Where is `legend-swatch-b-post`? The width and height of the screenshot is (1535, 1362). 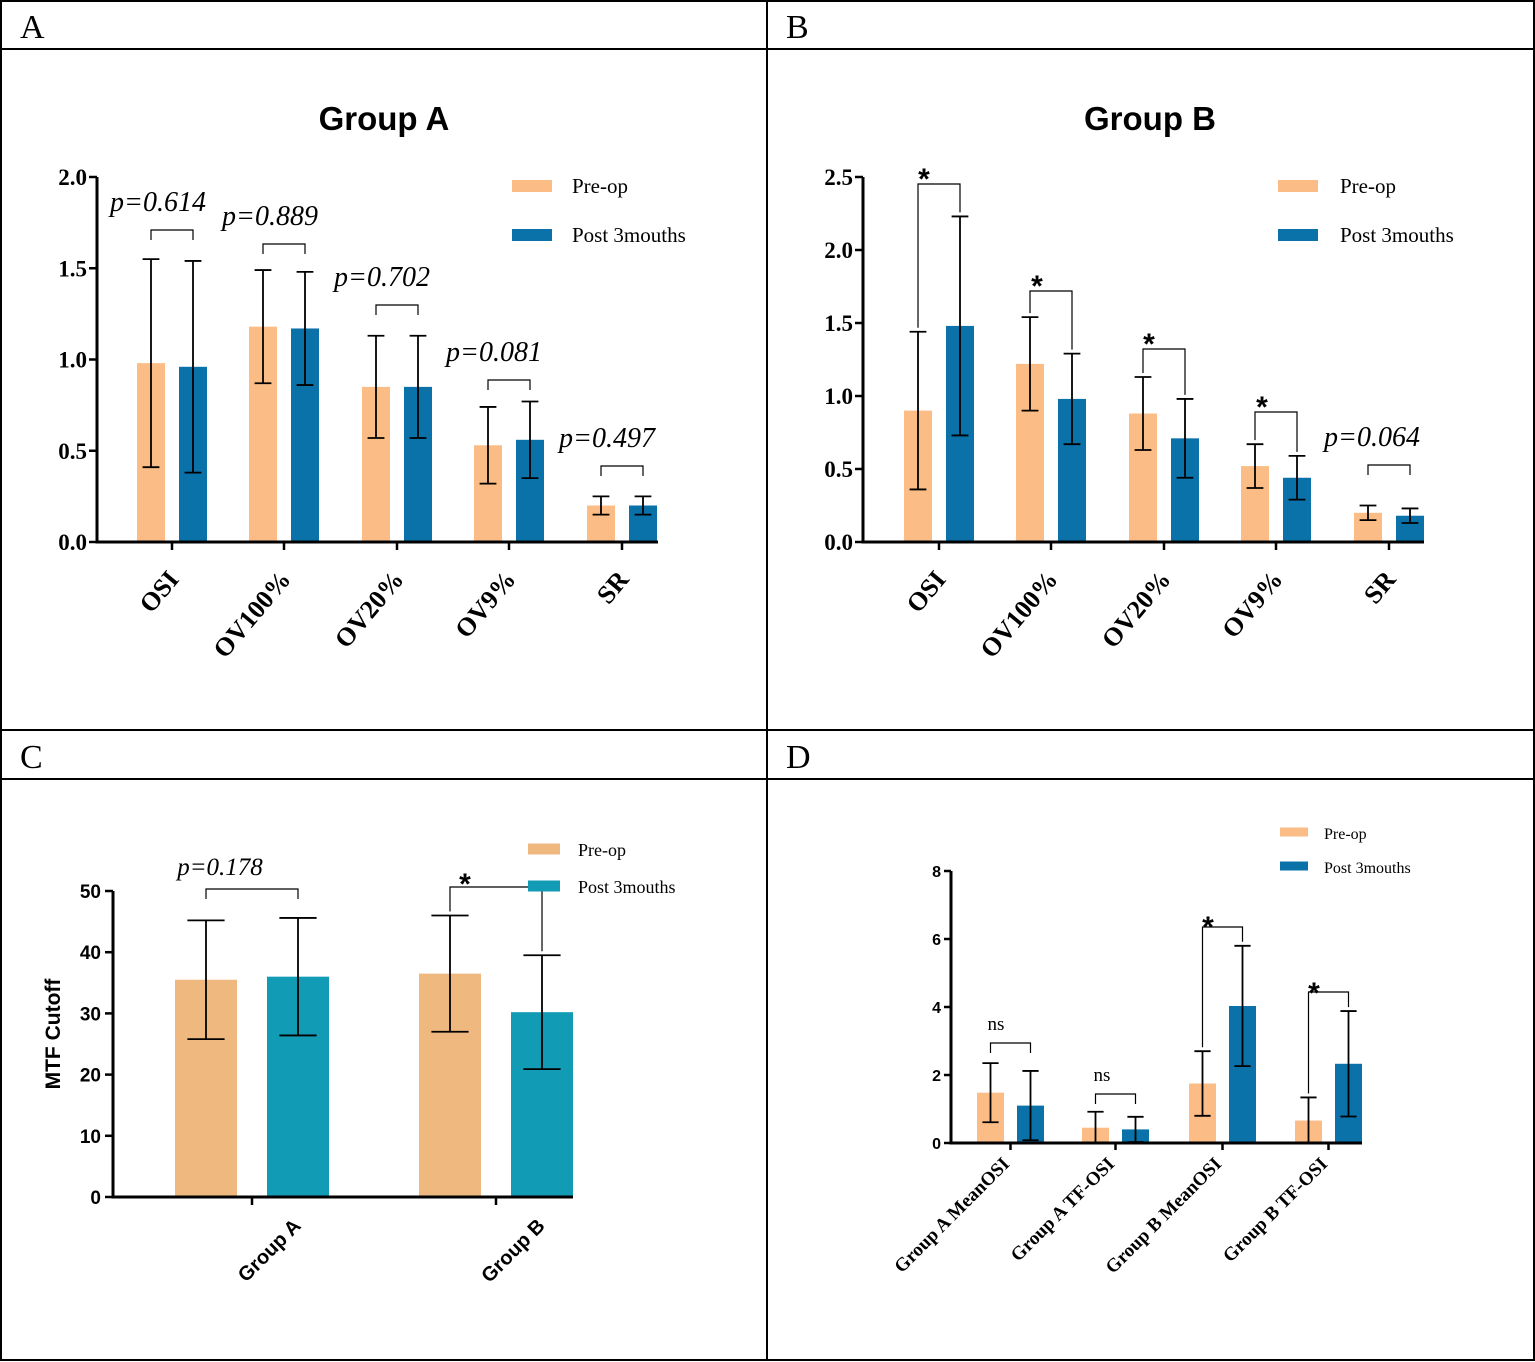 legend-swatch-b-post is located at coordinates (1298, 235).